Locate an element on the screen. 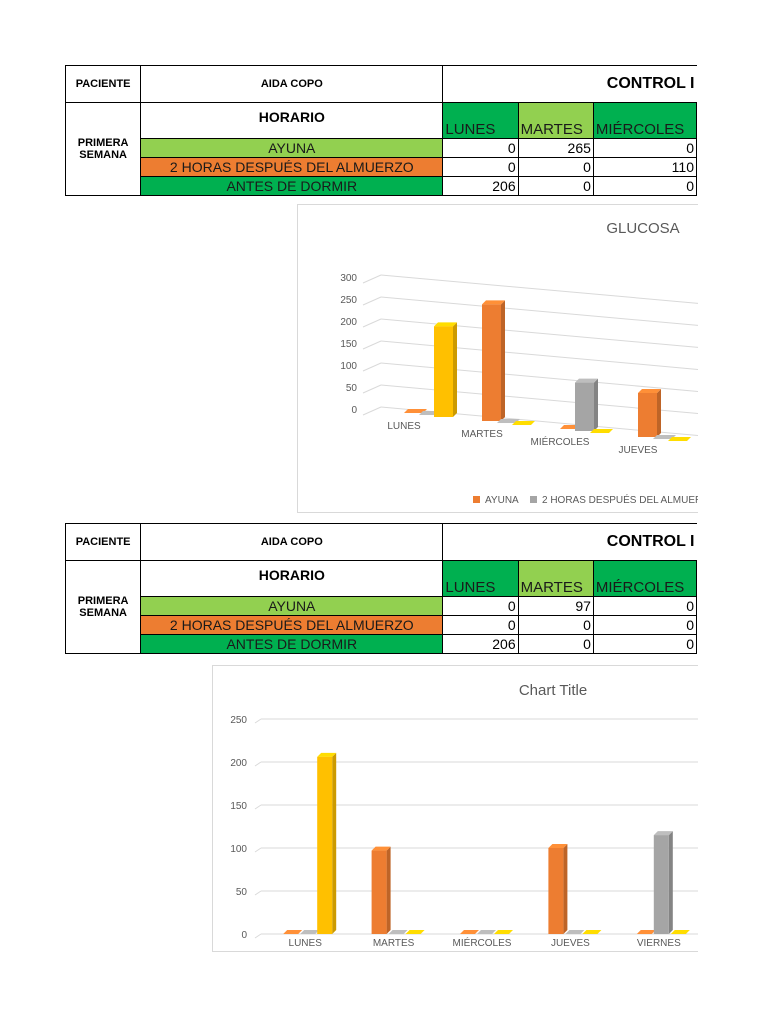 Image resolution: width=768 pixels, height=1024 pixels. row-label-dormir: ANTES DE DORMIR is located at coordinates (292, 186).